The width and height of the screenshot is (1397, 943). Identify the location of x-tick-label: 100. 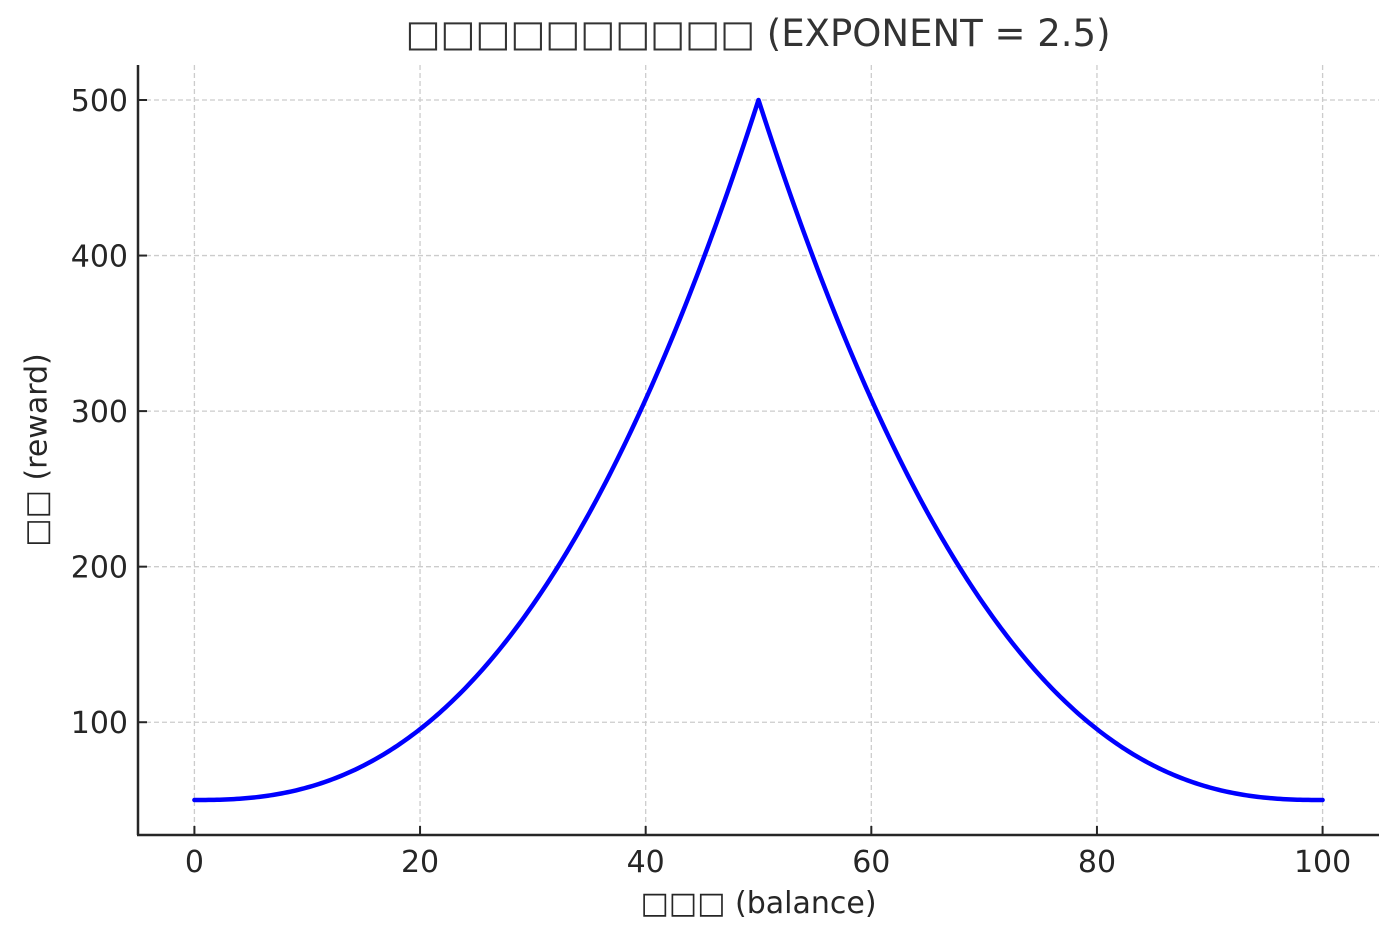
(1322, 862).